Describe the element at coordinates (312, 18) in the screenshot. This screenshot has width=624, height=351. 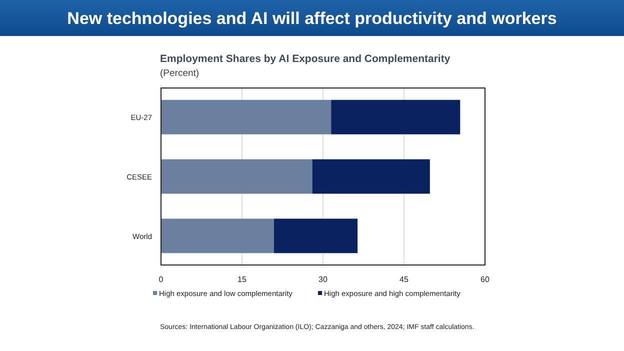
I see `chart-title: New technologies and AI will affect productivity and workers` at that location.